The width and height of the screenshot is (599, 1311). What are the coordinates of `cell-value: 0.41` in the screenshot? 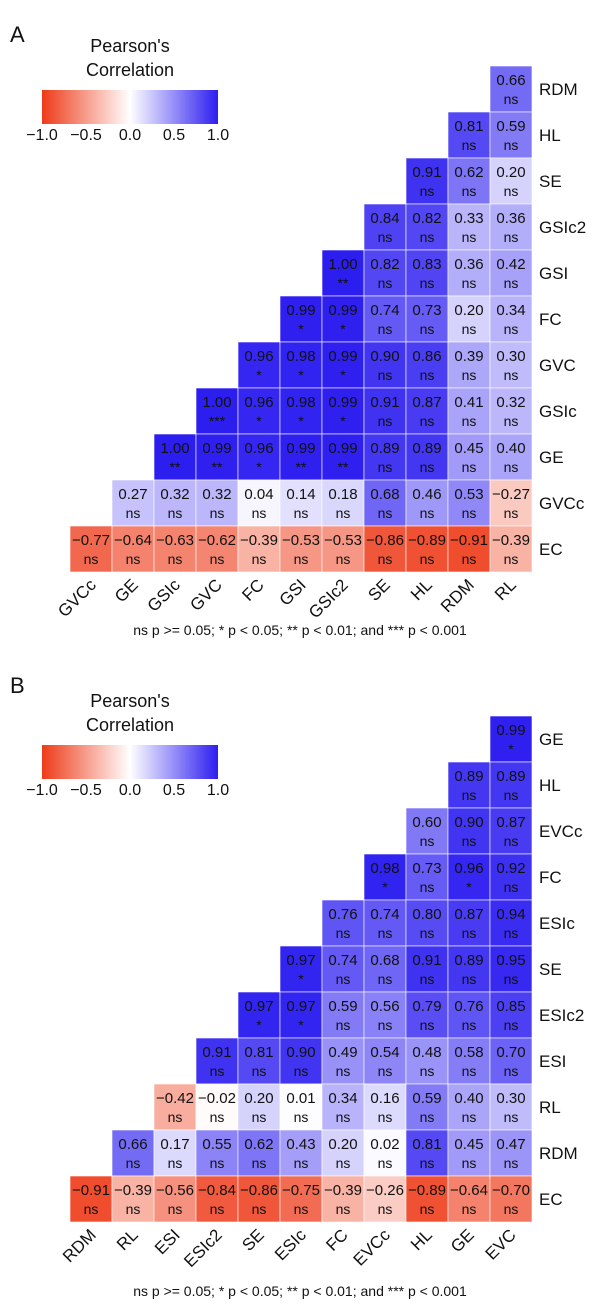 It's located at (468, 402).